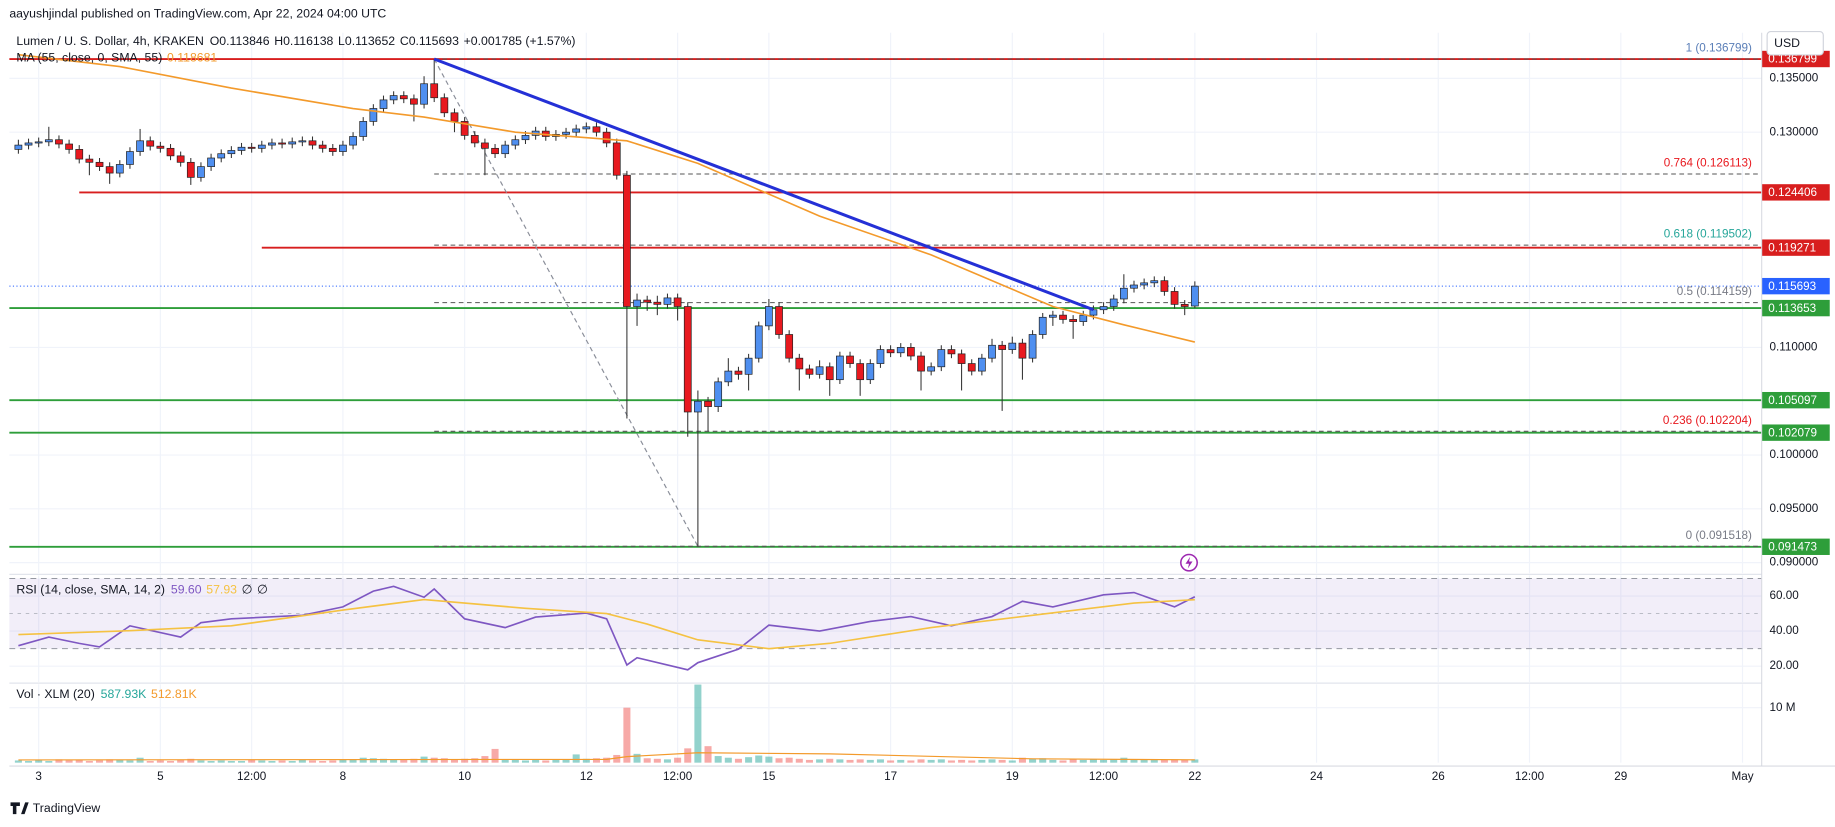 This screenshot has width=1835, height=827. What do you see at coordinates (606, 624) in the screenshot?
I see `rsi-line` at bounding box center [606, 624].